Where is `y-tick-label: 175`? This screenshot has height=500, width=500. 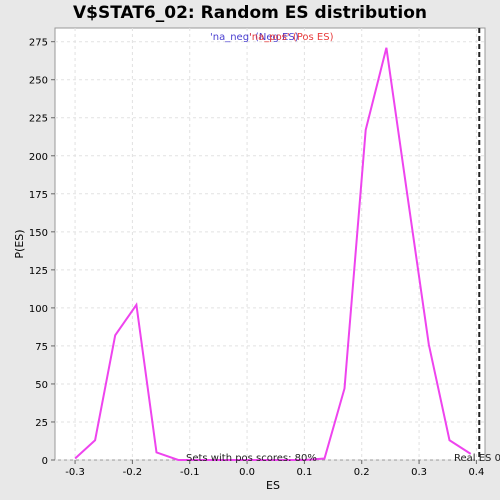 y-tick-label: 175 is located at coordinates (38, 195).